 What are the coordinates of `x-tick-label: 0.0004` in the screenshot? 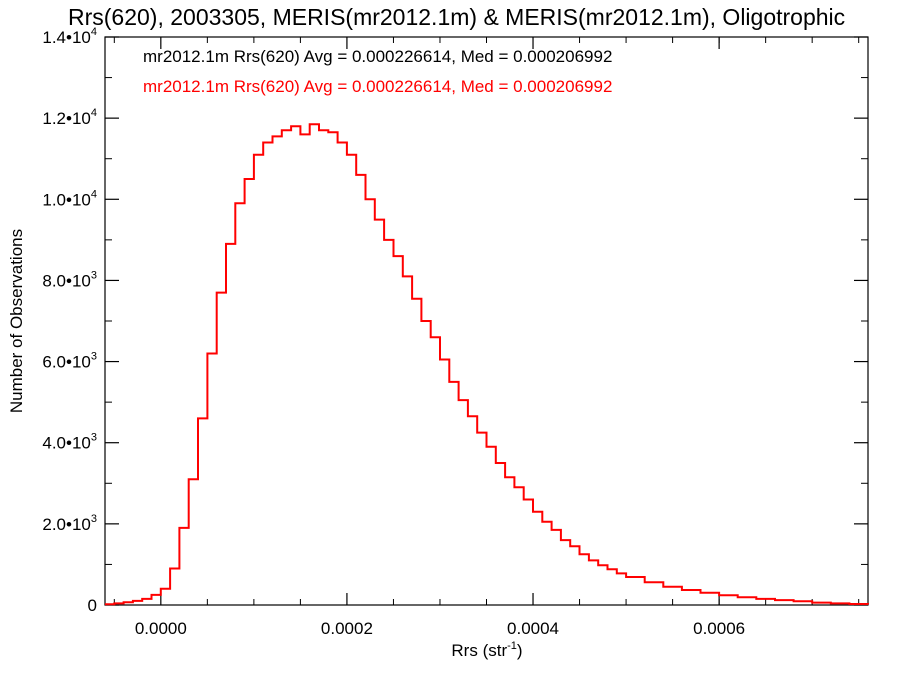 It's located at (533, 628).